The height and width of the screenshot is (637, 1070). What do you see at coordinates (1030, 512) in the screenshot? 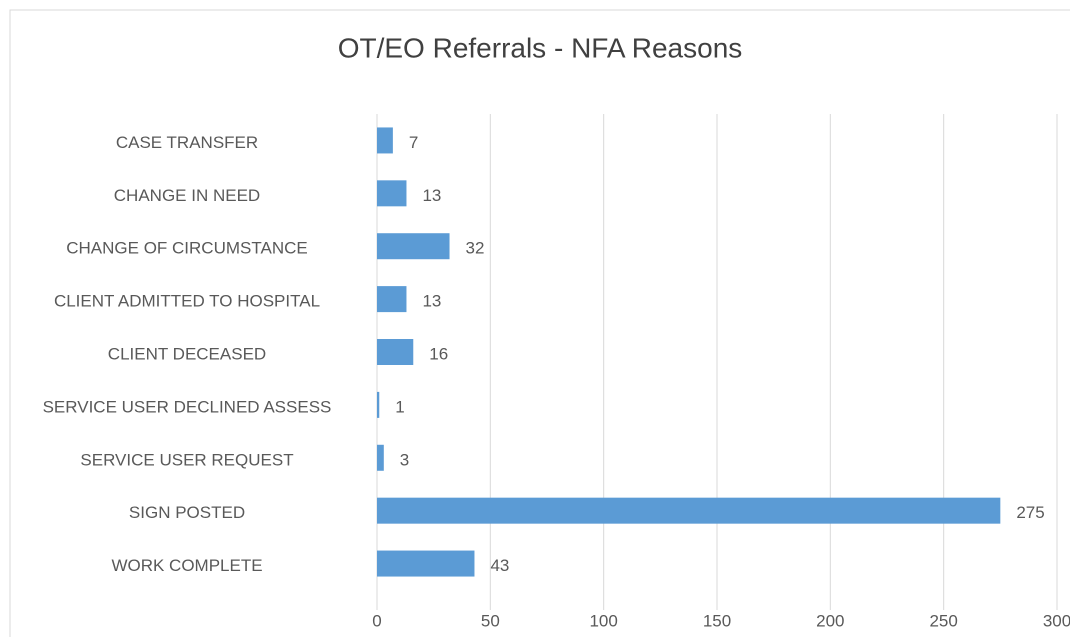
I see `data-label: 275` at bounding box center [1030, 512].